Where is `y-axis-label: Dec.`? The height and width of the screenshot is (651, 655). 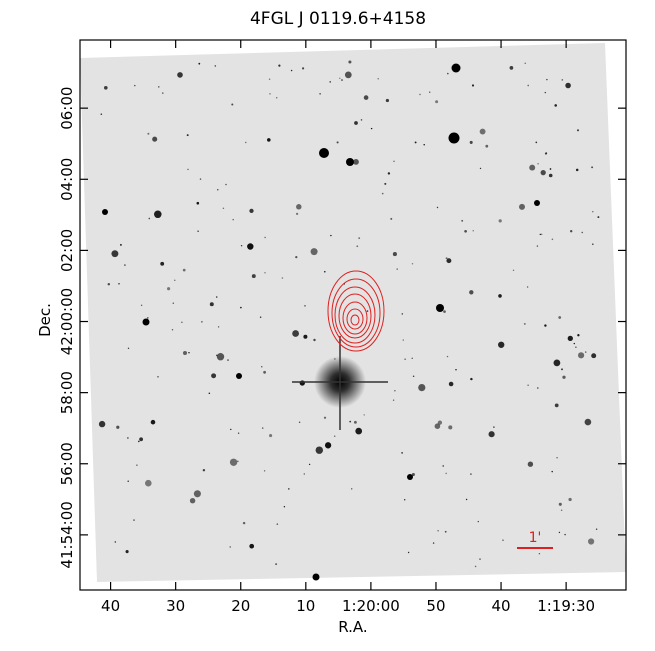
y-axis-label: Dec. is located at coordinates (45, 320).